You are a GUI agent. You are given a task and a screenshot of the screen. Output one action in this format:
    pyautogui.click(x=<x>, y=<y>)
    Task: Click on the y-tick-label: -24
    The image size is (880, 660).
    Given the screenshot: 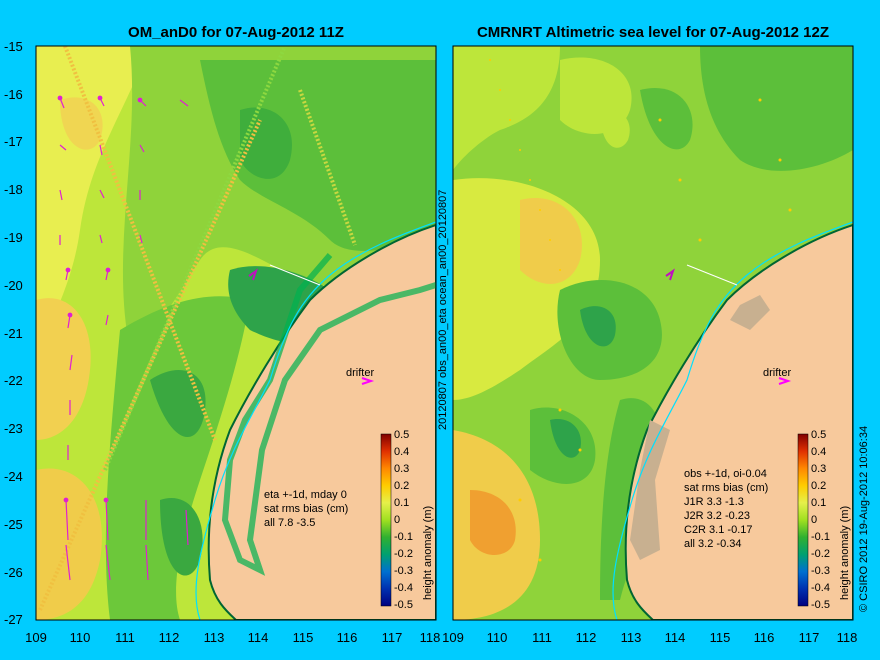 What is the action you would take?
    pyautogui.click(x=13, y=476)
    